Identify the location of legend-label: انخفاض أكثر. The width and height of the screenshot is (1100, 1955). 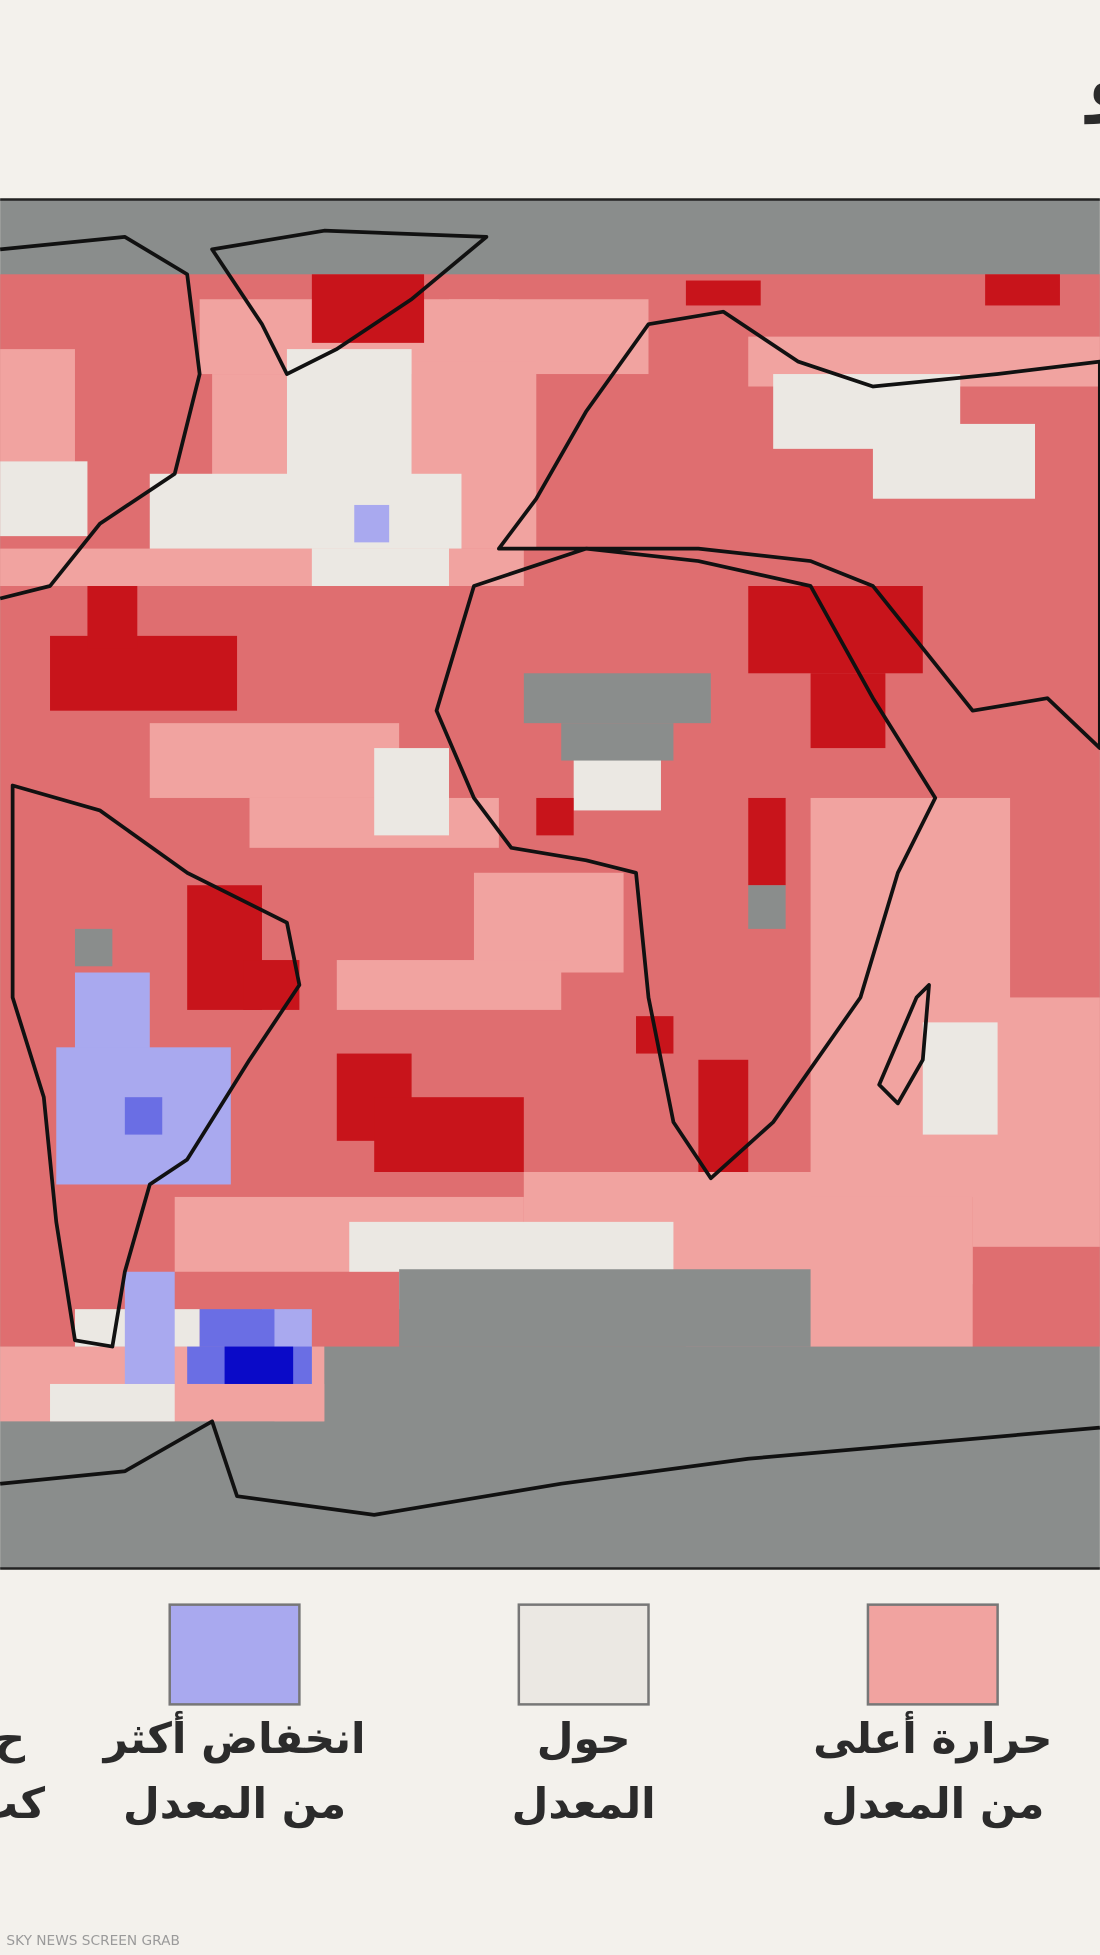
(234, 1737).